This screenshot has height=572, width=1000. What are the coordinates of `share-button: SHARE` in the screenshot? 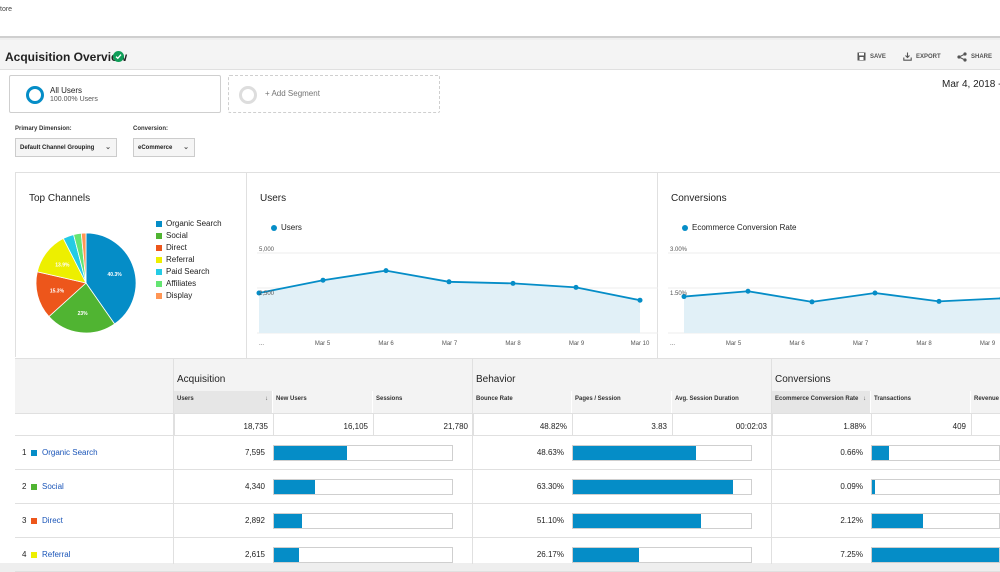 It's located at (974, 57).